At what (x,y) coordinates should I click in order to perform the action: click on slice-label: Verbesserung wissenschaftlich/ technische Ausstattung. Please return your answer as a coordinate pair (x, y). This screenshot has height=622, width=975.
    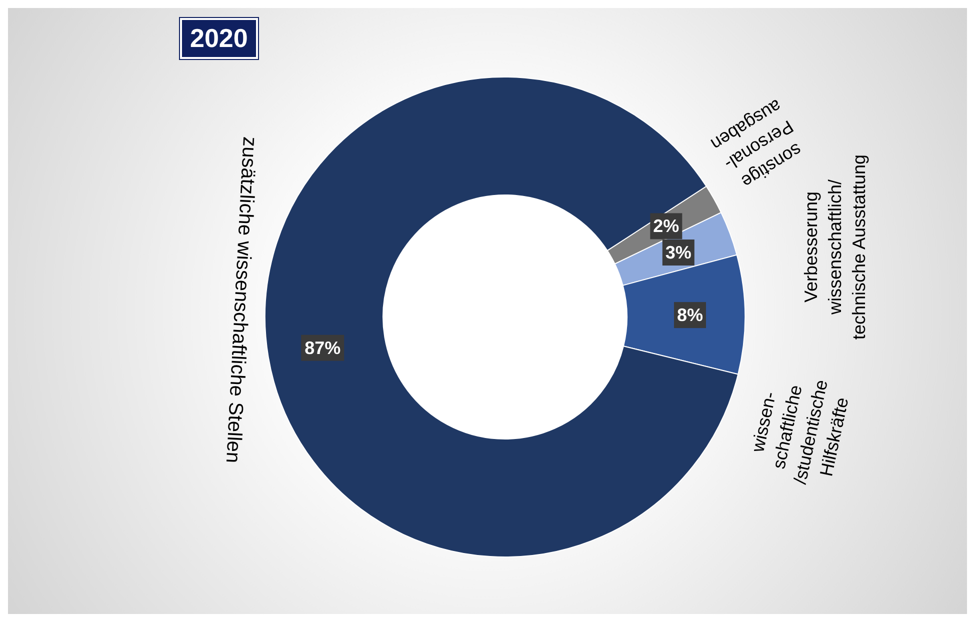
    Looking at the image, I should click on (835, 247).